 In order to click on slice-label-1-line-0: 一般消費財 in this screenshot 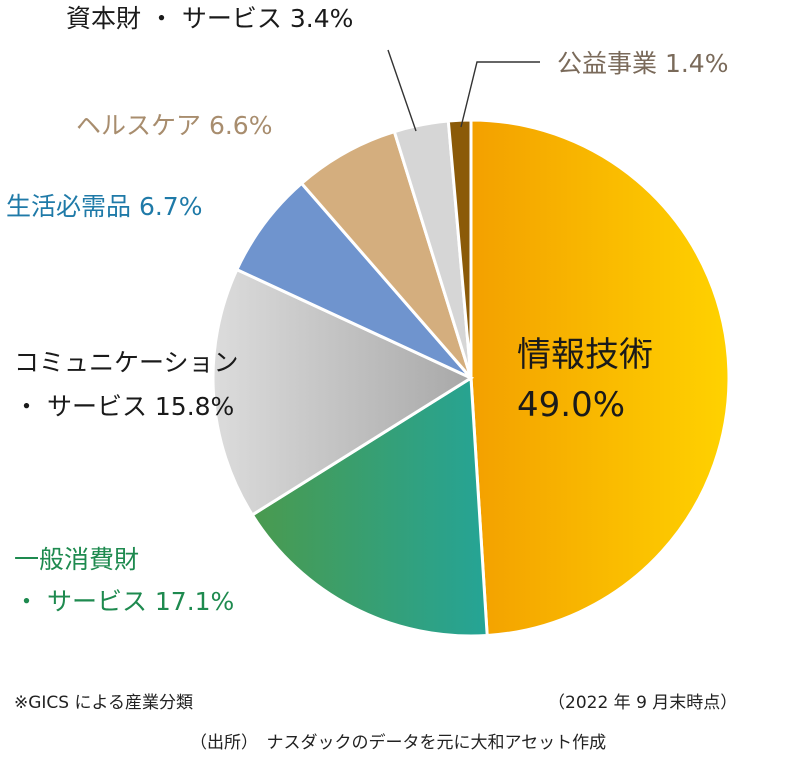, I will do `click(76, 559)`.